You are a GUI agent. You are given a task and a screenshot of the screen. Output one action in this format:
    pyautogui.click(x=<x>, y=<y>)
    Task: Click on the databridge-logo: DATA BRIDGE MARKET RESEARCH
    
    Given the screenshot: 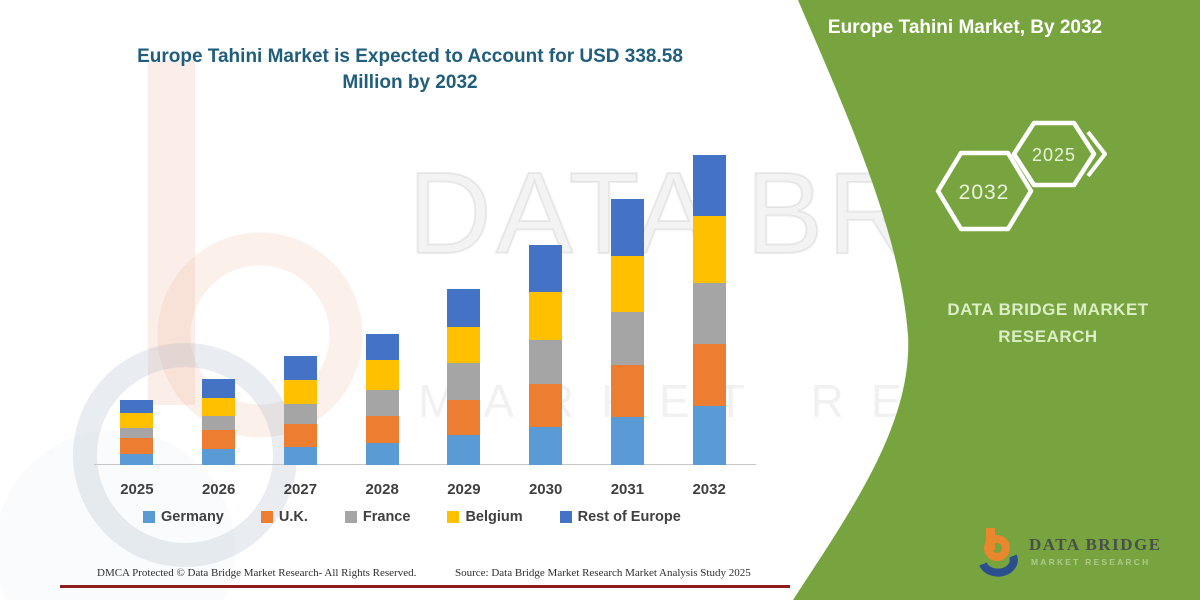 What is the action you would take?
    pyautogui.click(x=1073, y=554)
    